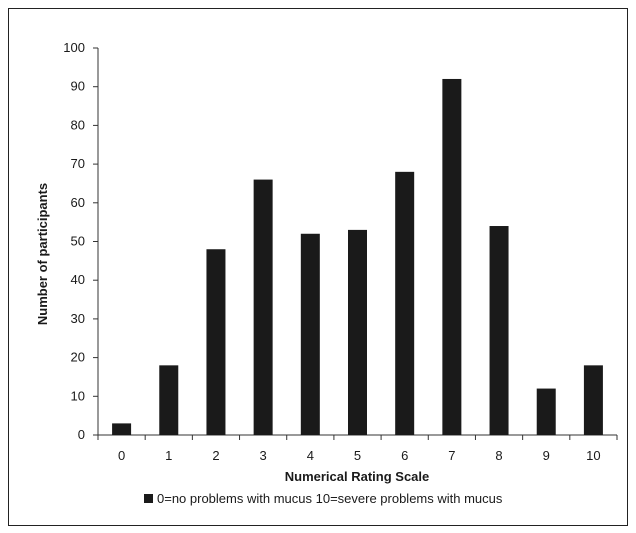 The height and width of the screenshot is (533, 636). What do you see at coordinates (498, 455) in the screenshot?
I see `x-tick-label: 8` at bounding box center [498, 455].